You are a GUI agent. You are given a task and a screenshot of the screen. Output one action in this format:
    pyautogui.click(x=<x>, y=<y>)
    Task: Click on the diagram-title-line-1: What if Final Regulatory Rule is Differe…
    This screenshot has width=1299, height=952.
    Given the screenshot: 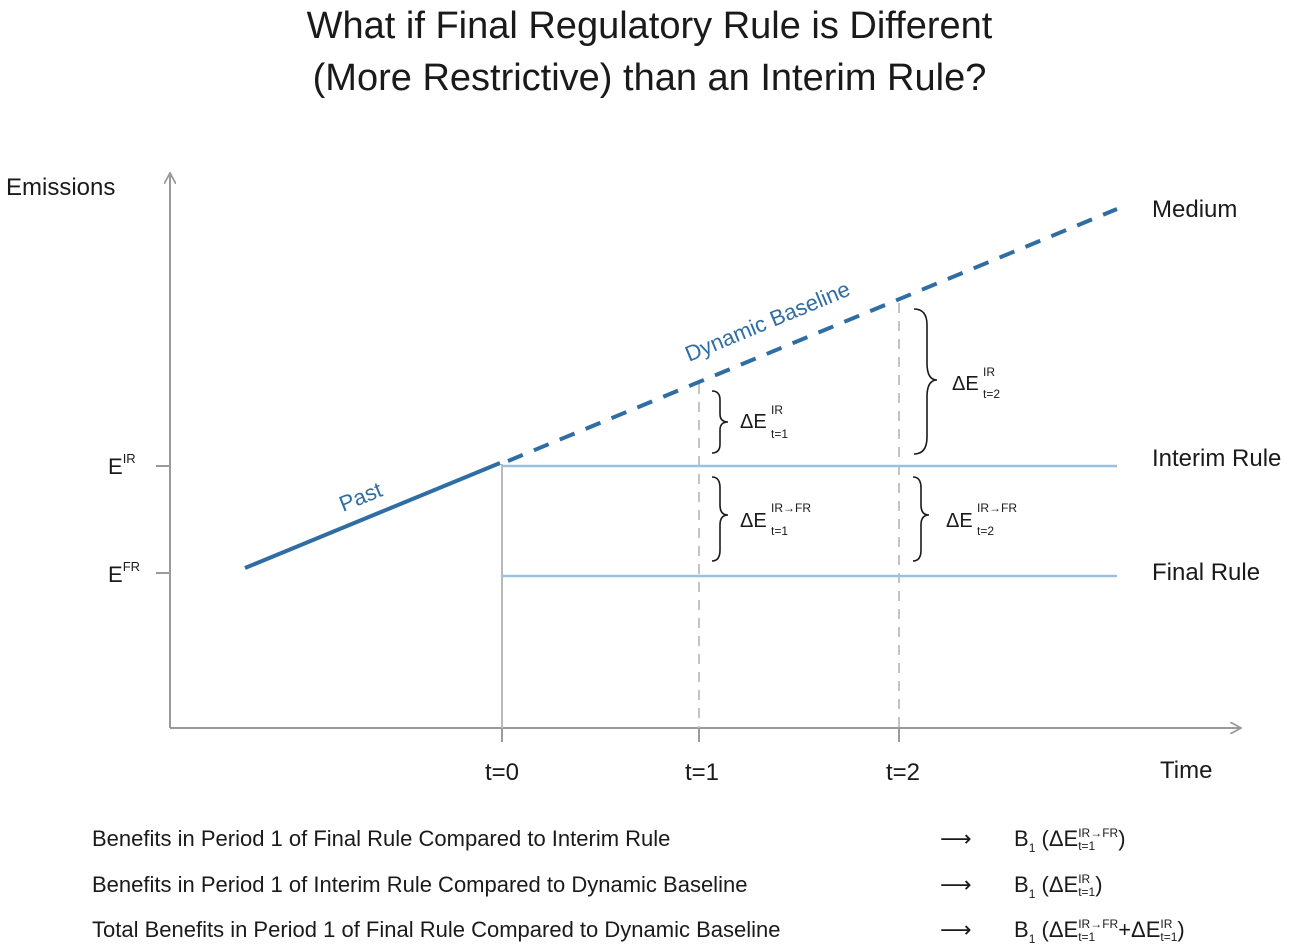 What is the action you would take?
    pyautogui.click(x=649, y=26)
    